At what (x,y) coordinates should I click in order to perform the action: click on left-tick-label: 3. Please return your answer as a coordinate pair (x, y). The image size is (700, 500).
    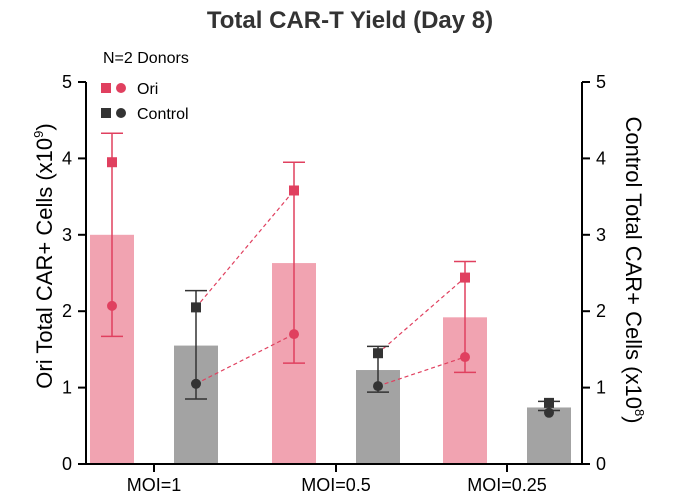
    Looking at the image, I should click on (67, 235).